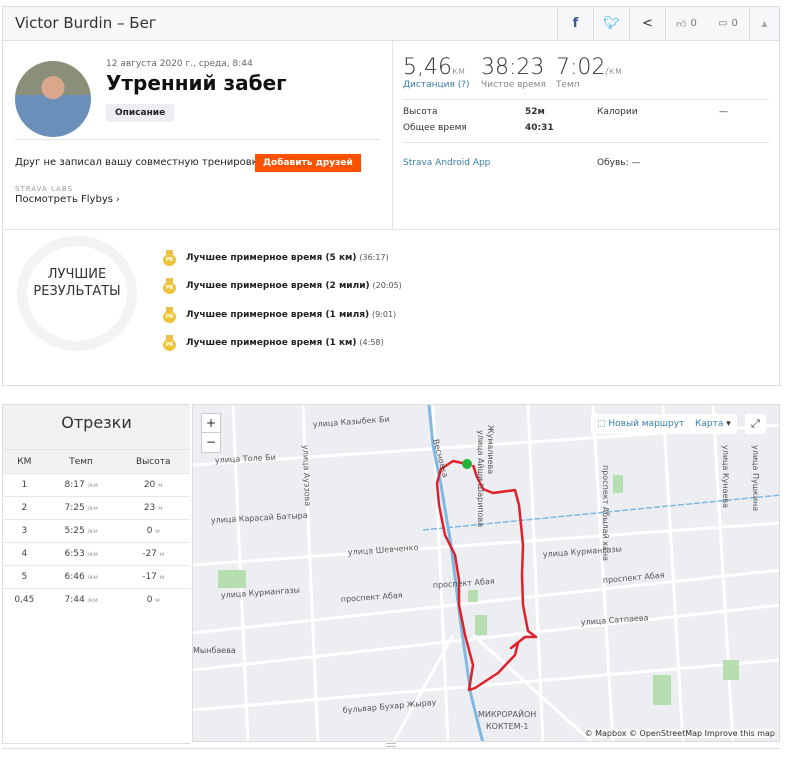  I want to click on achievement-item: Лучшее примерное время (1 миля) (9:01), so click(279, 315).